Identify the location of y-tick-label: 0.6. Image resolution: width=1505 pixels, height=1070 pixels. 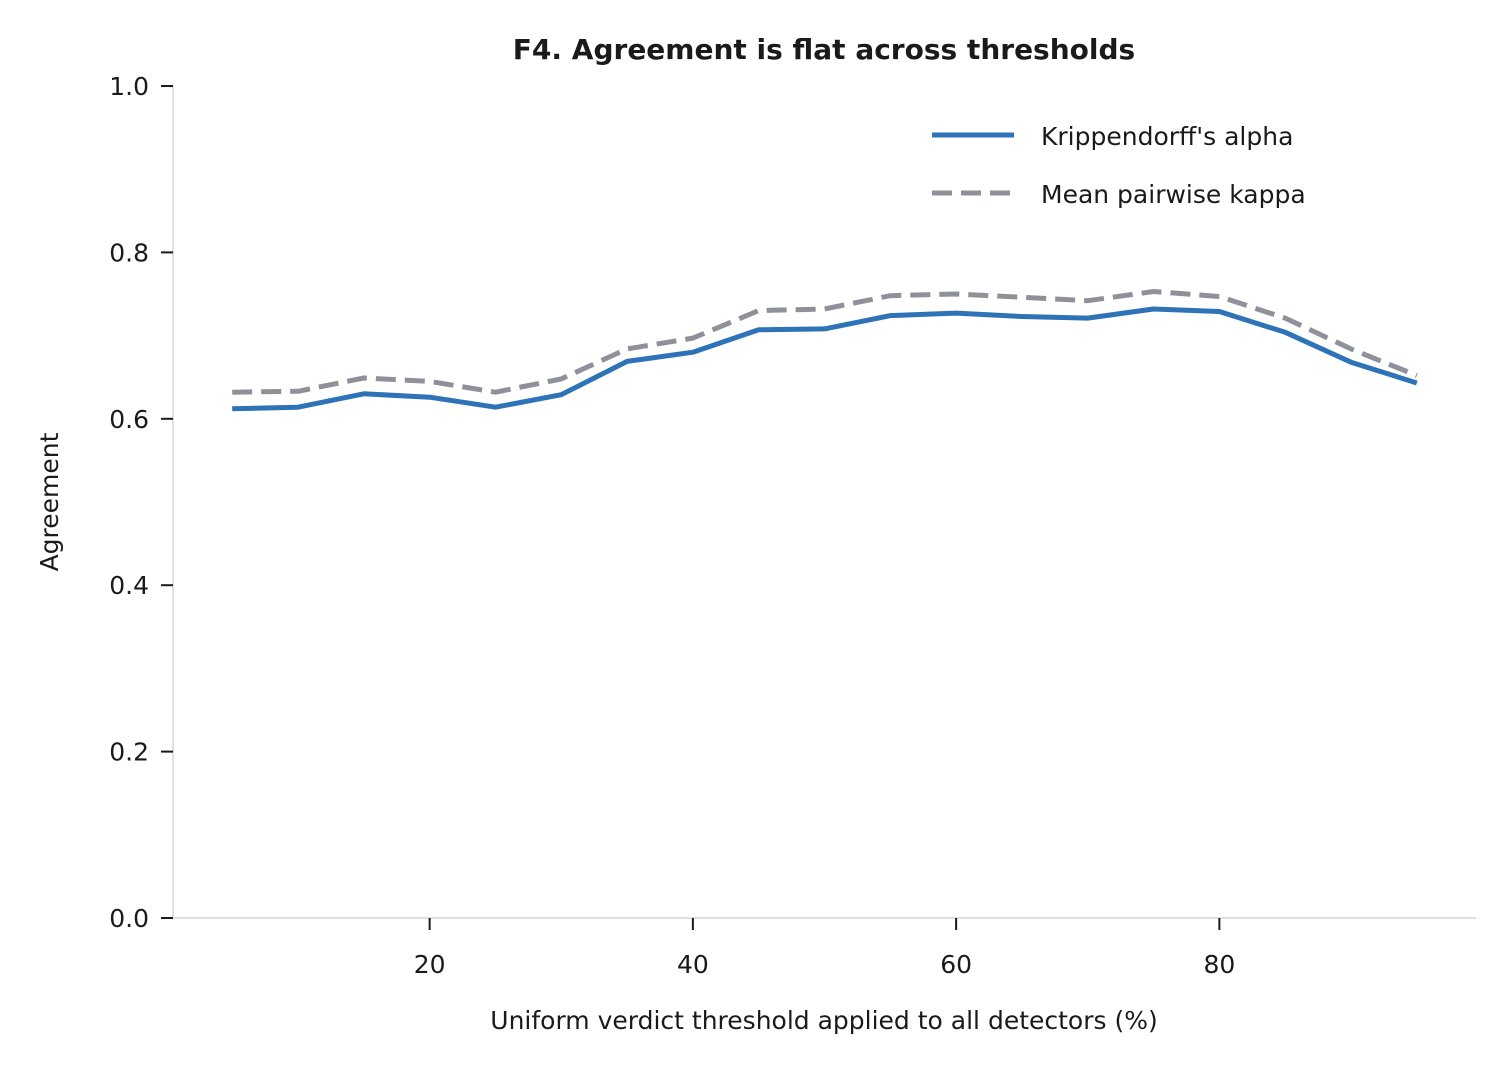
(129, 419).